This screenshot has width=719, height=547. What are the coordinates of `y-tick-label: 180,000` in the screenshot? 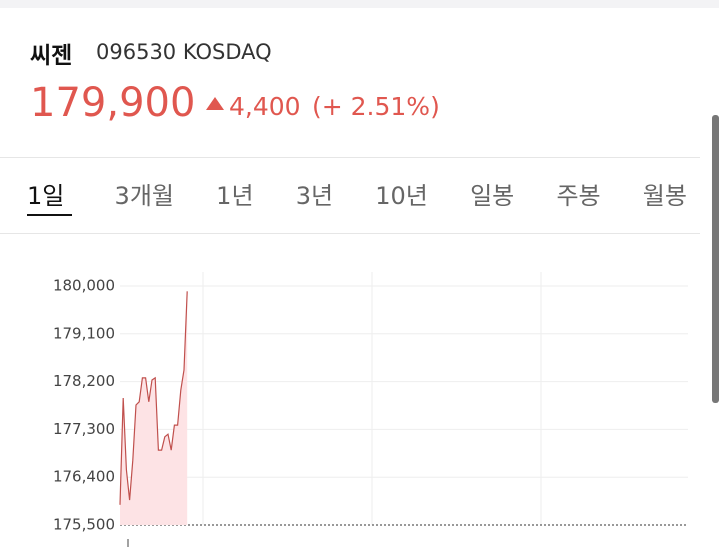 It's located at (84, 286).